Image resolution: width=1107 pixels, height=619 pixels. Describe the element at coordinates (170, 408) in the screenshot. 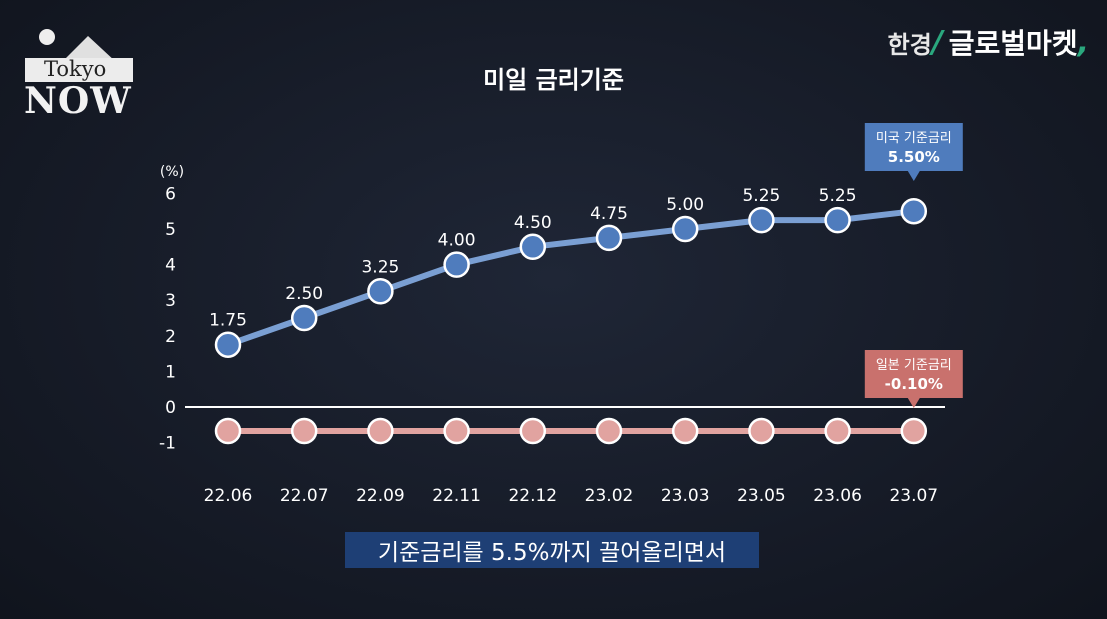

I see `y-tick-label: 0` at that location.